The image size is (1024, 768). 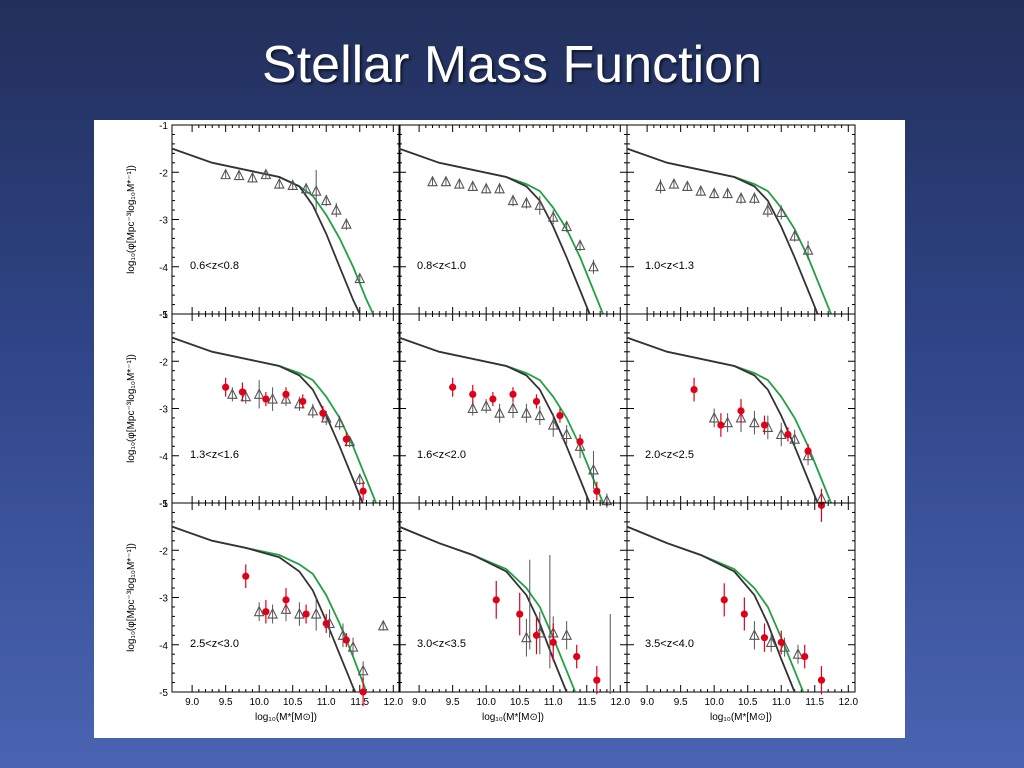 I want to click on redshift-label: 0.6<z<0.8, so click(x=214, y=266).